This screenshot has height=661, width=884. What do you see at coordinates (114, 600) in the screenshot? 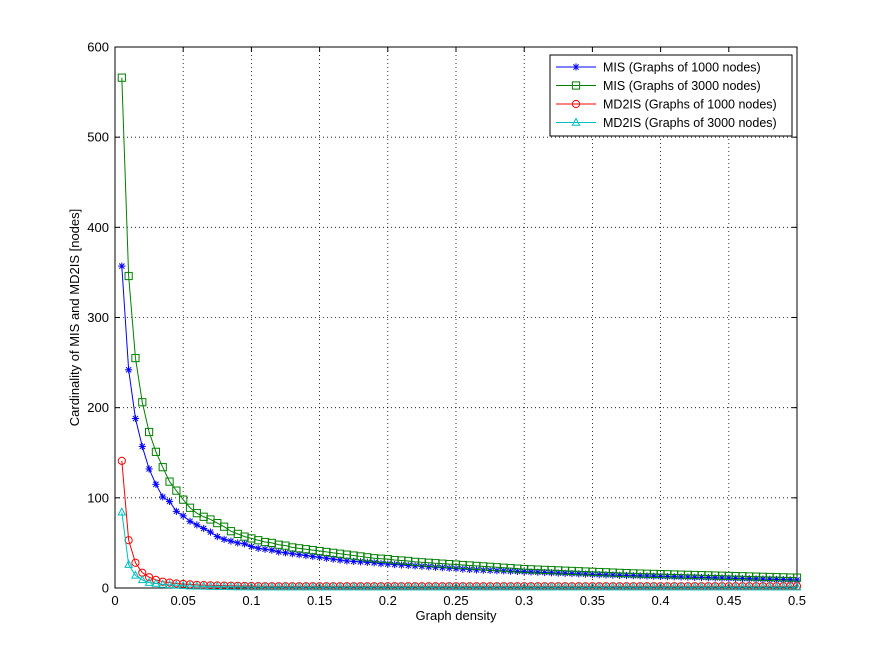
I see `x-tick-label: 0` at bounding box center [114, 600].